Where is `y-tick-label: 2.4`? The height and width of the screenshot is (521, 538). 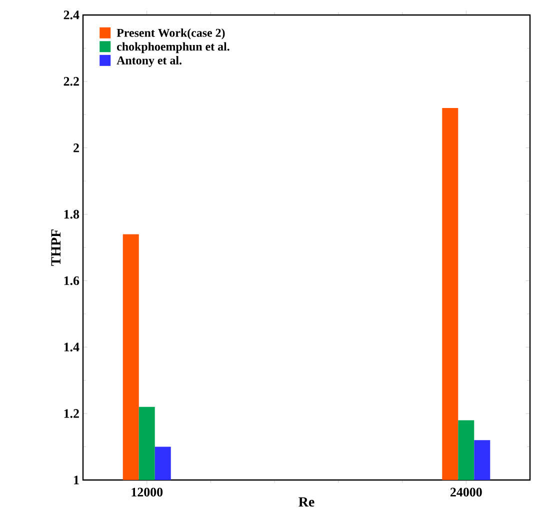 y-tick-label: 2.4 is located at coordinates (72, 15).